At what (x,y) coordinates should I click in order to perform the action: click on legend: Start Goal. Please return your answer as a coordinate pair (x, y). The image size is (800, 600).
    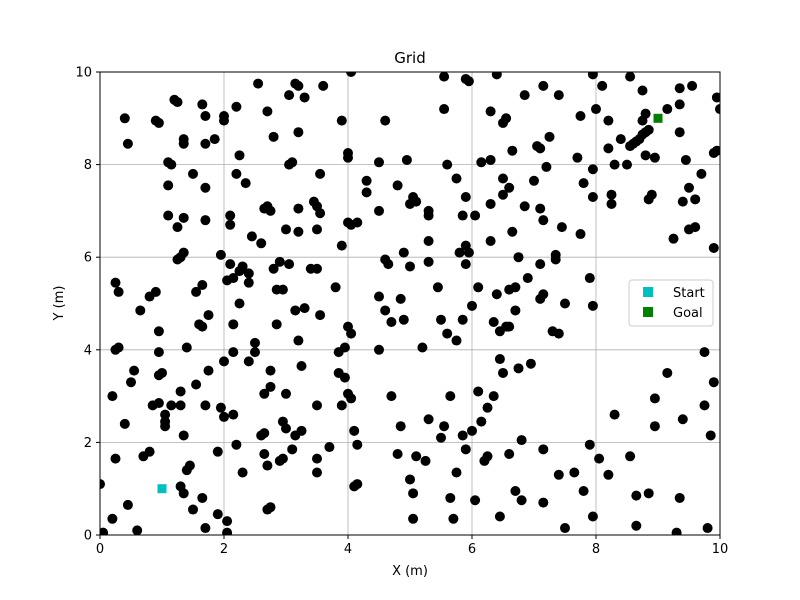
    Looking at the image, I should click on (671, 303).